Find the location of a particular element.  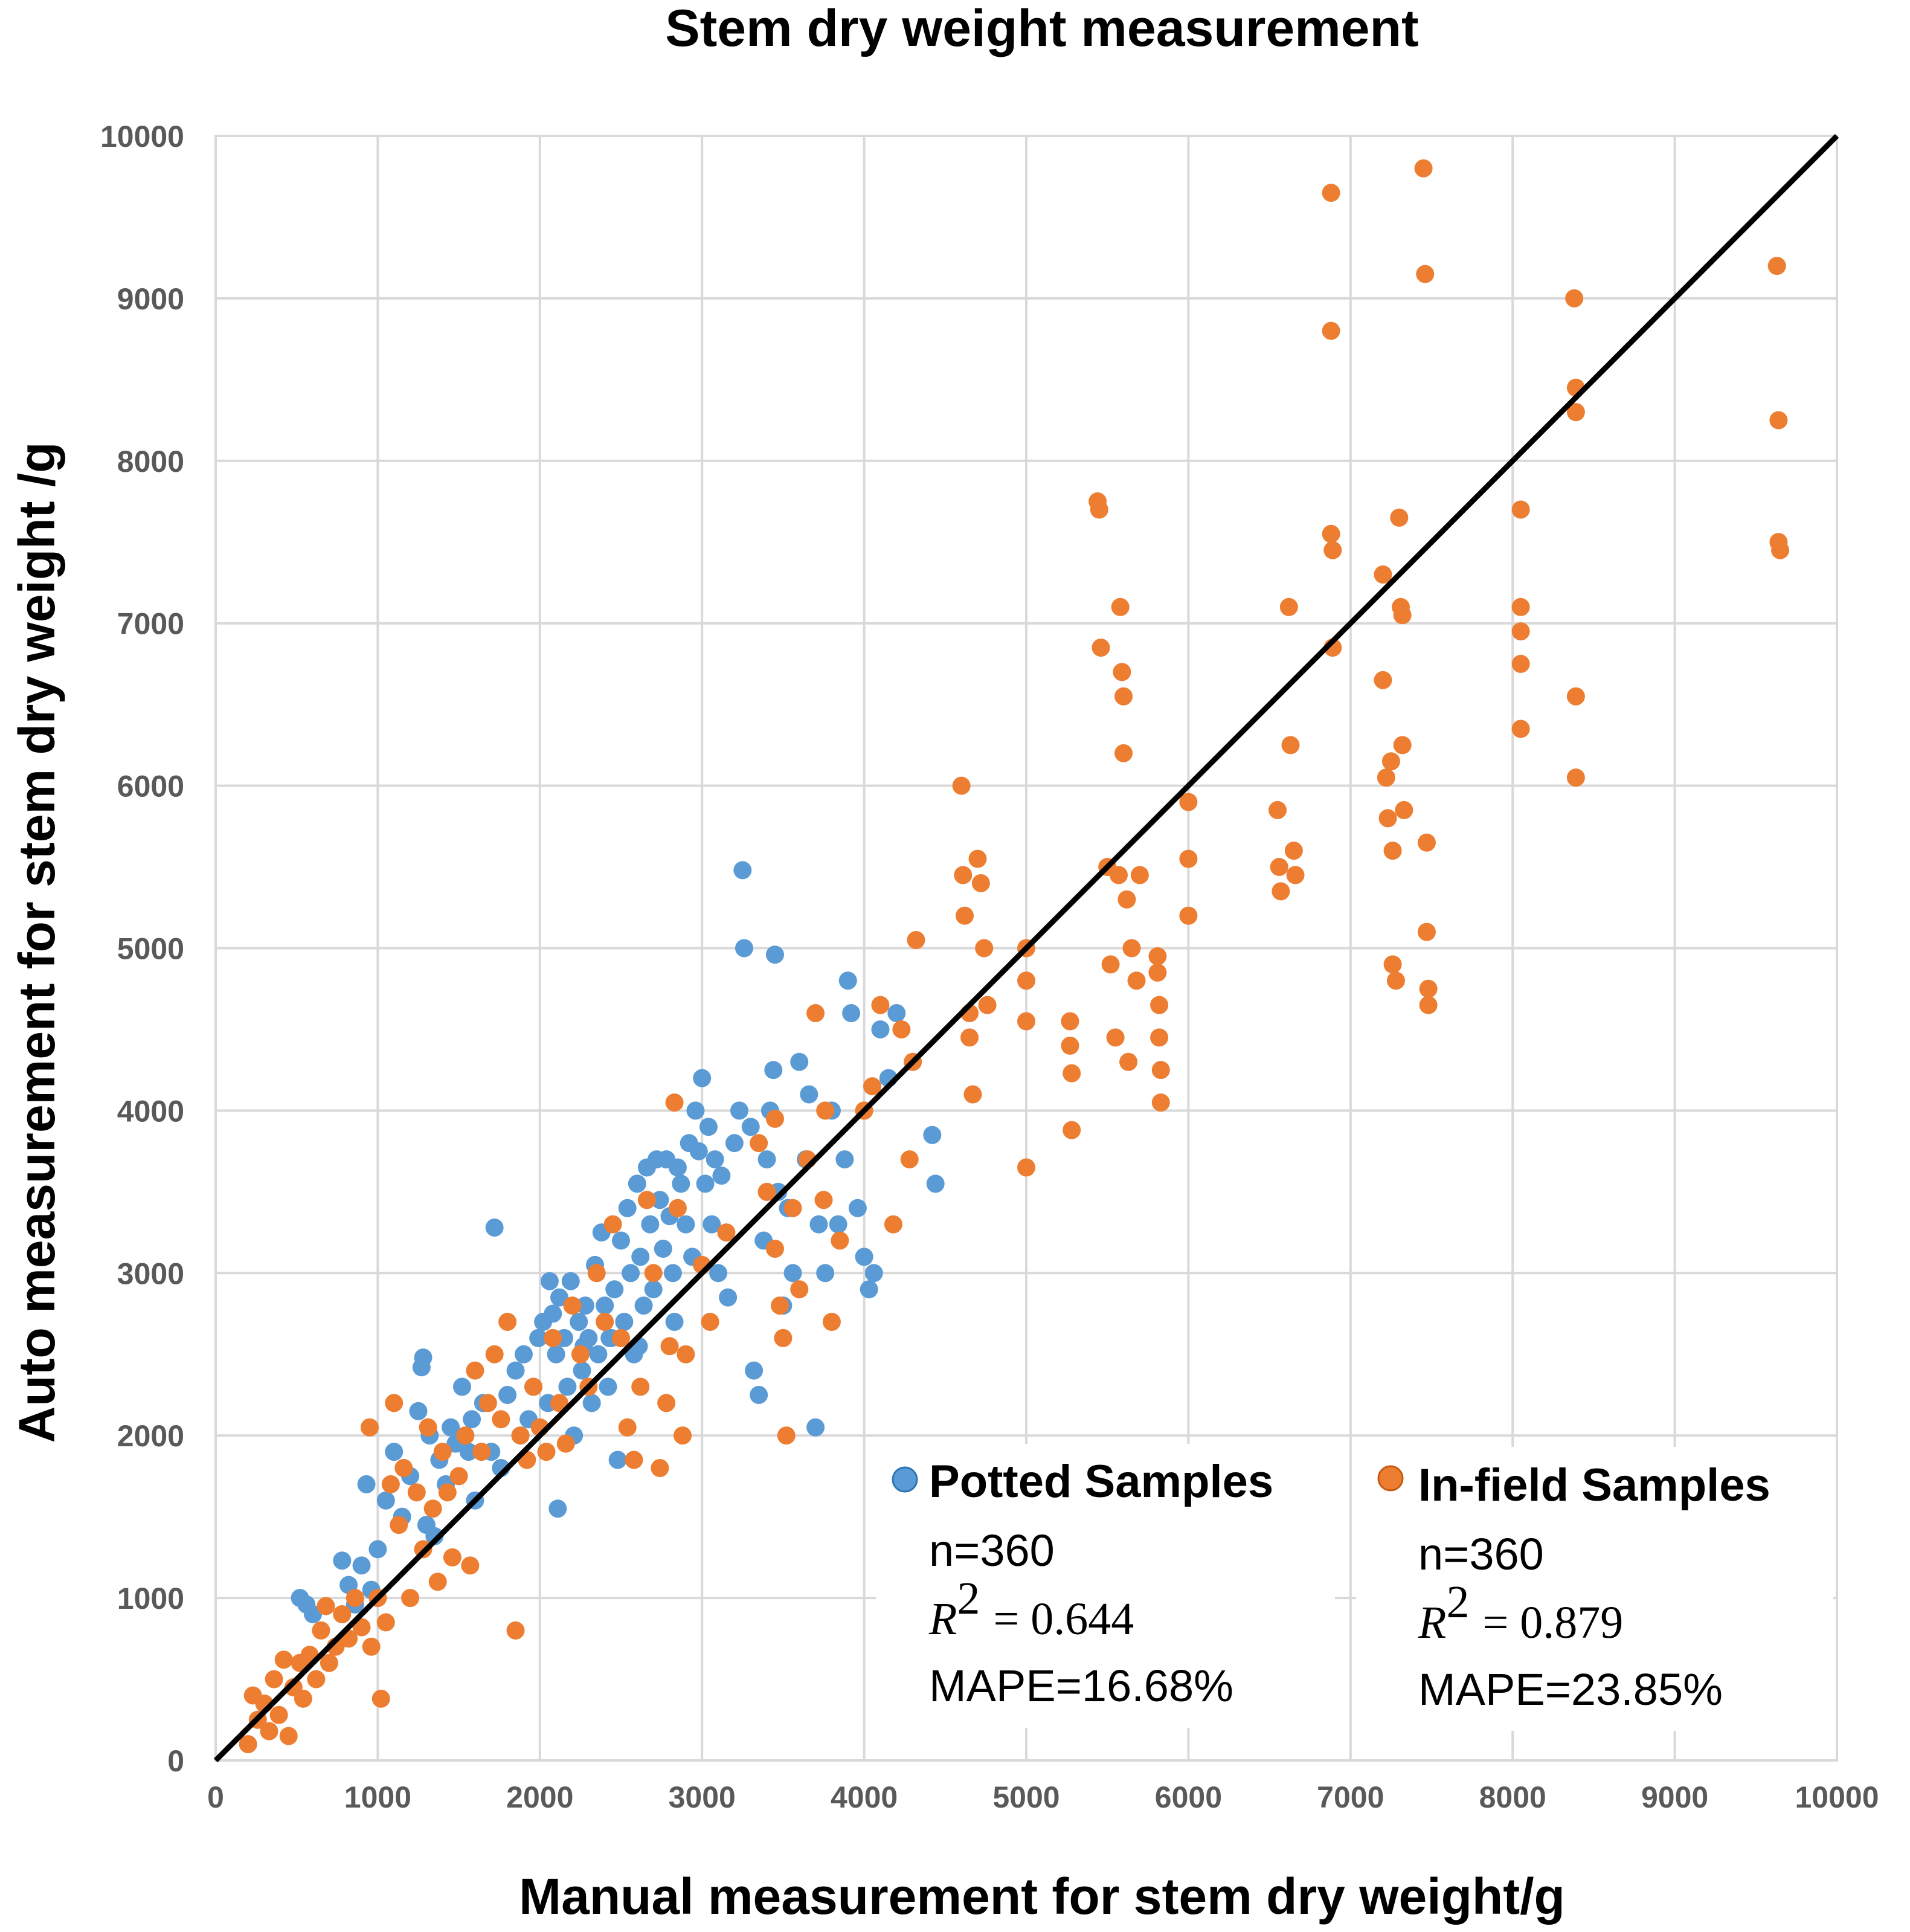

y-tick-label: 4000 is located at coordinates (150, 1111).